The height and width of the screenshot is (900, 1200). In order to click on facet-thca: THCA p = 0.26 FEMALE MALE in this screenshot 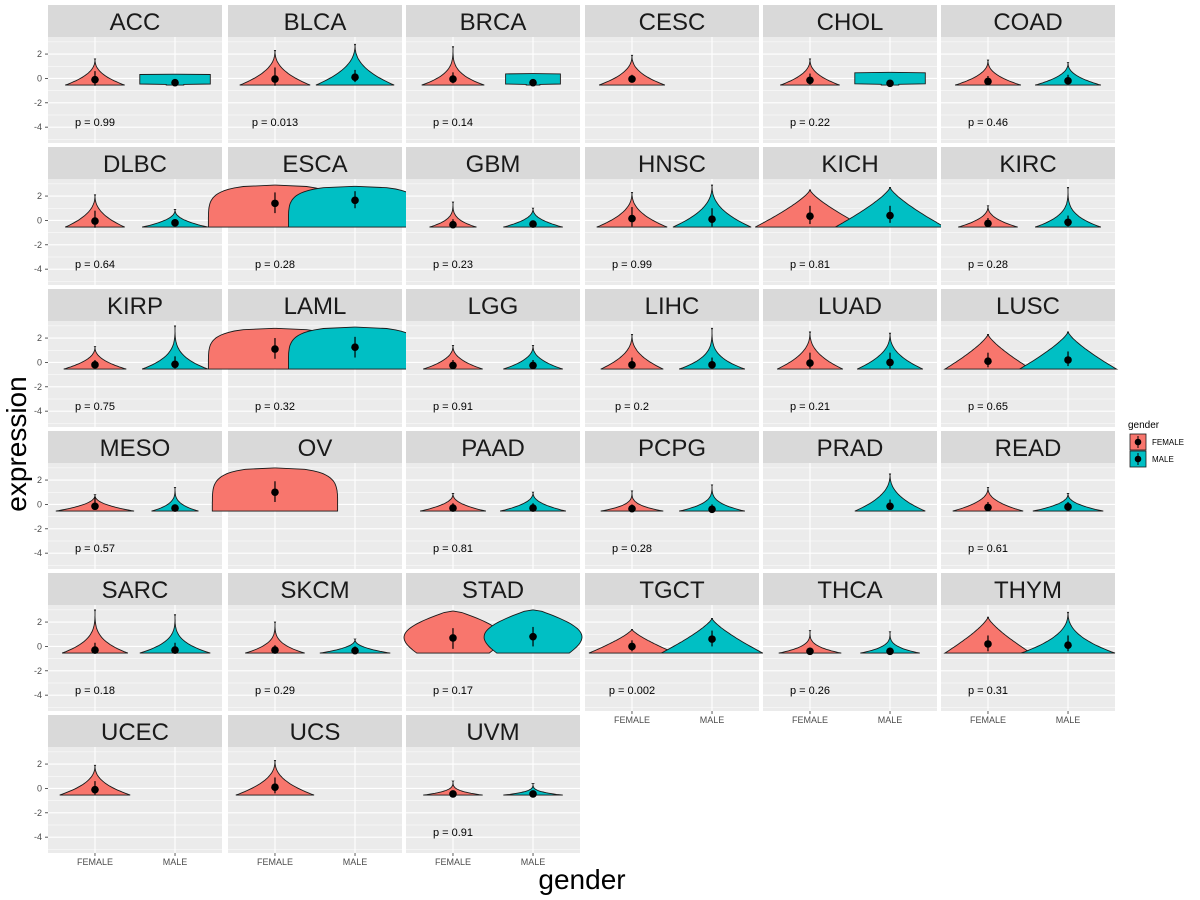, I will do `click(850, 649)`.